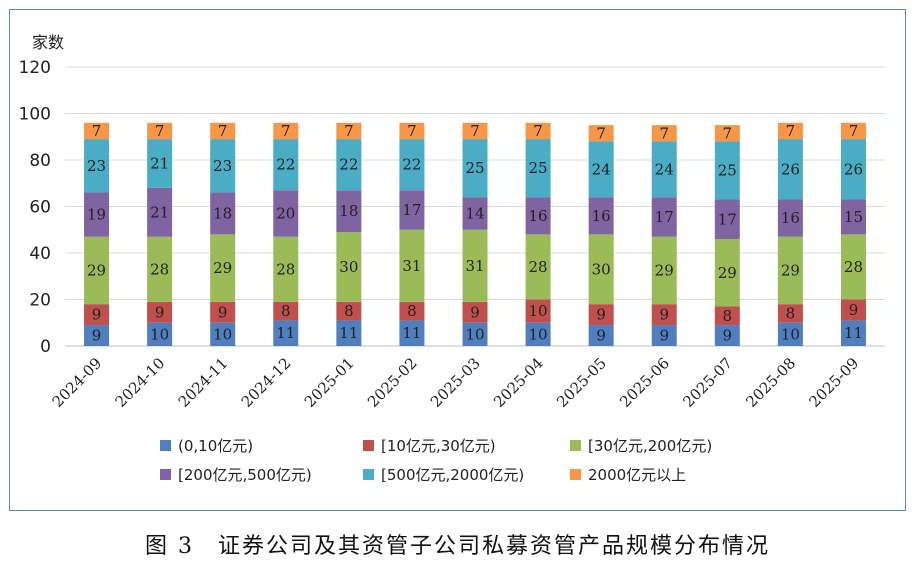  Describe the element at coordinates (96, 215) in the screenshot. I see `data-label: 19` at that location.